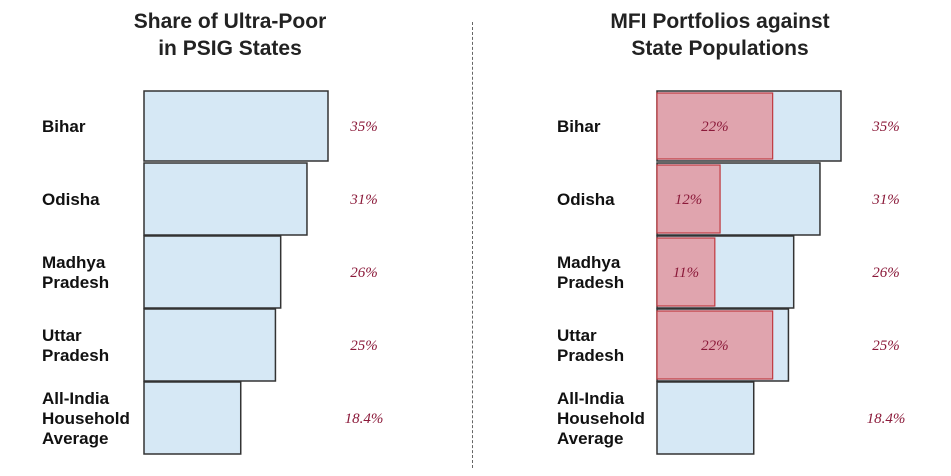  Describe the element at coordinates (886, 273) in the screenshot. I see `right-value-label: 26%` at that location.